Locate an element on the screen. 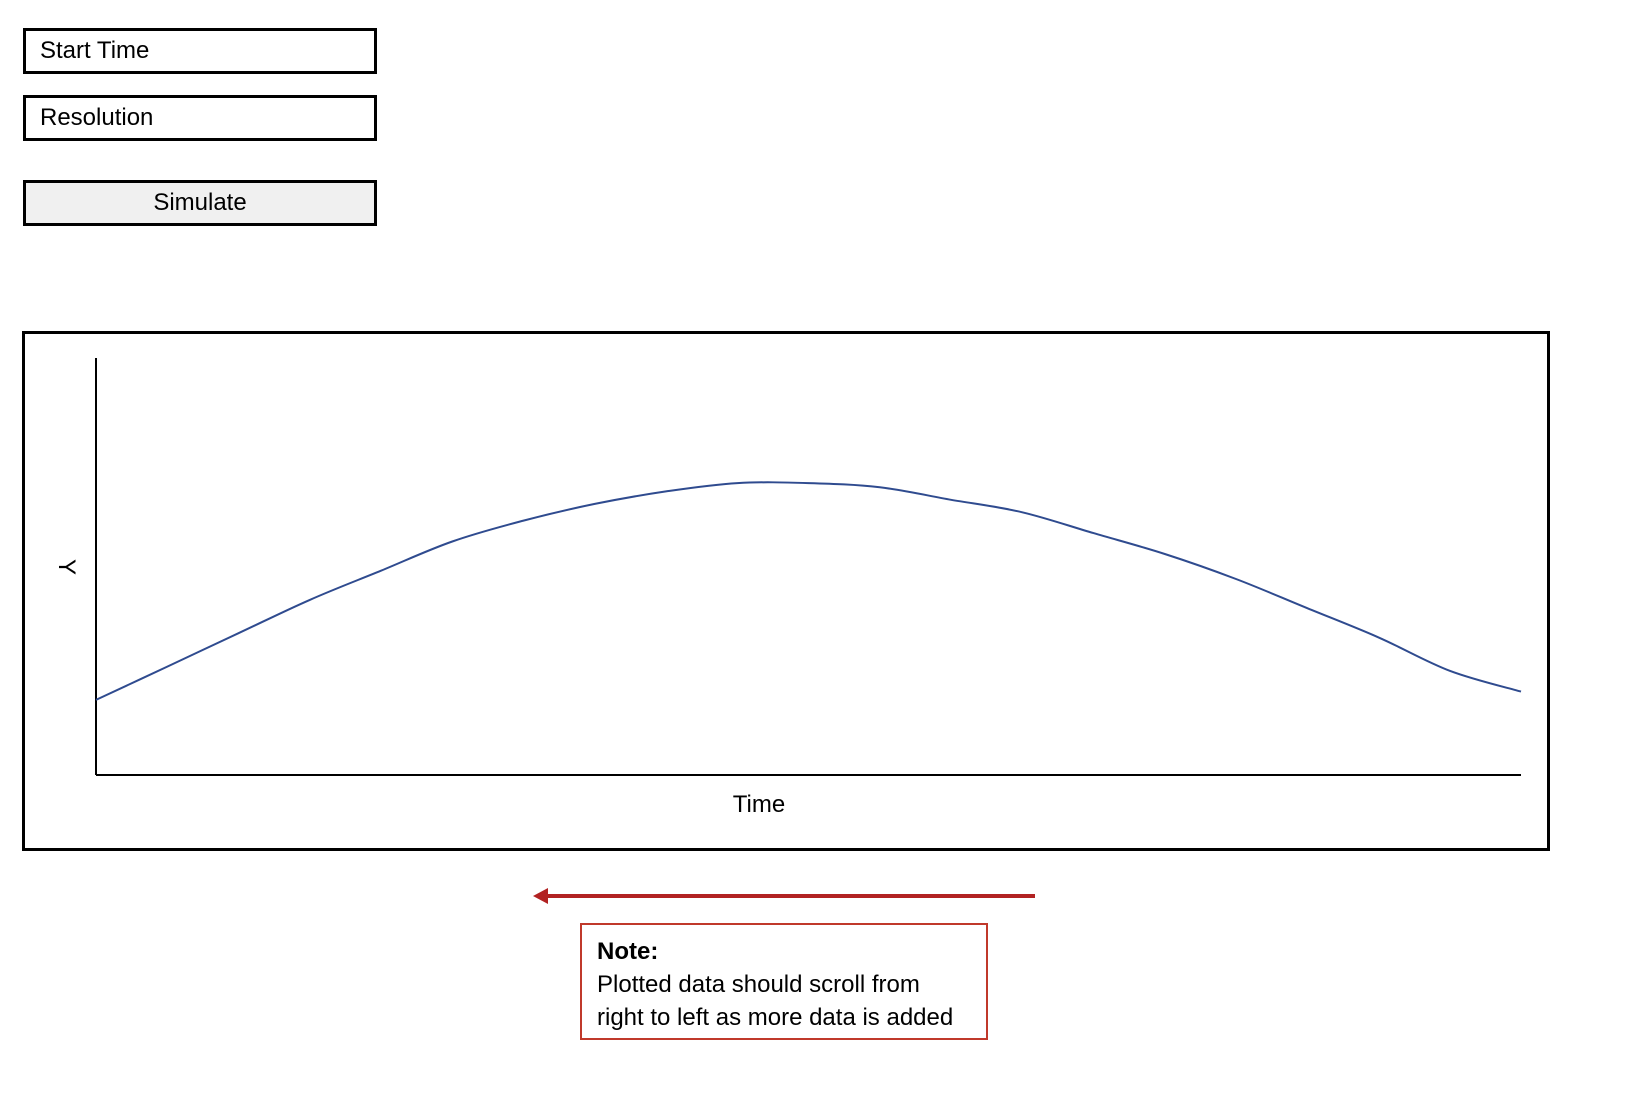  start-time-field is located at coordinates (200, 51).